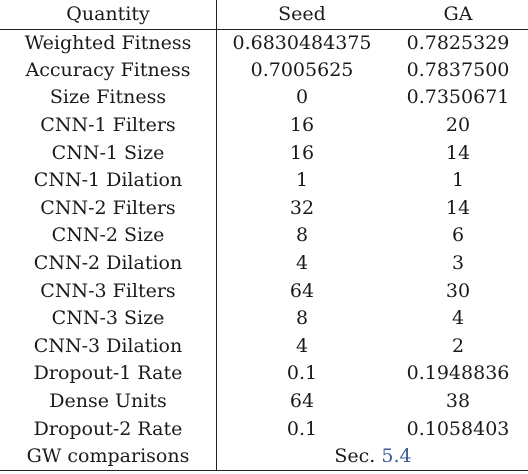 Image resolution: width=528 pixels, height=474 pixels. I want to click on table-row: Dropout-1 Rate 0.1 0.1948836, so click(264, 374).